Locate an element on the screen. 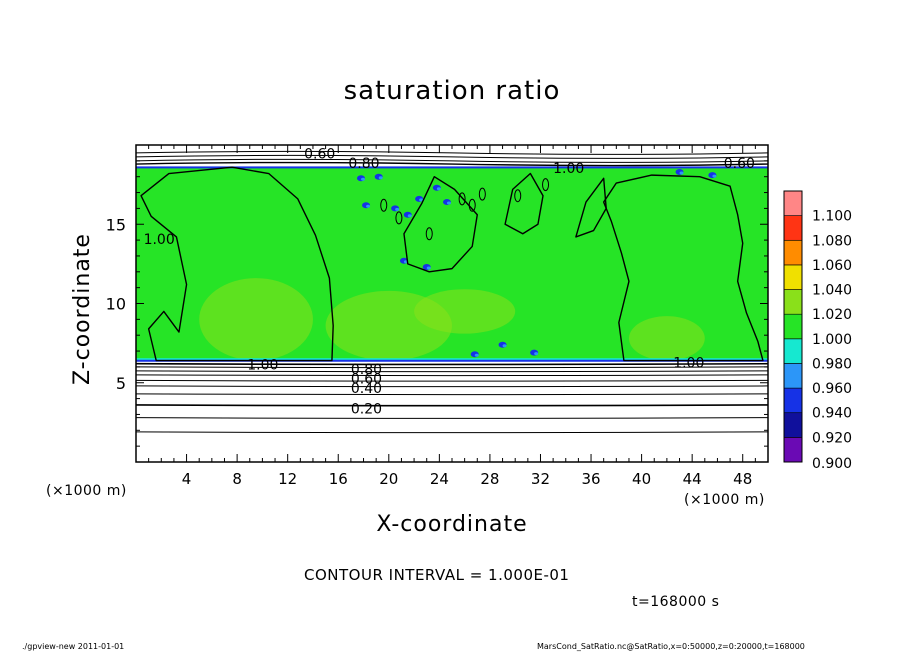 The height and width of the screenshot is (654, 904). colorbar-level-label: 0.940 is located at coordinates (832, 414).